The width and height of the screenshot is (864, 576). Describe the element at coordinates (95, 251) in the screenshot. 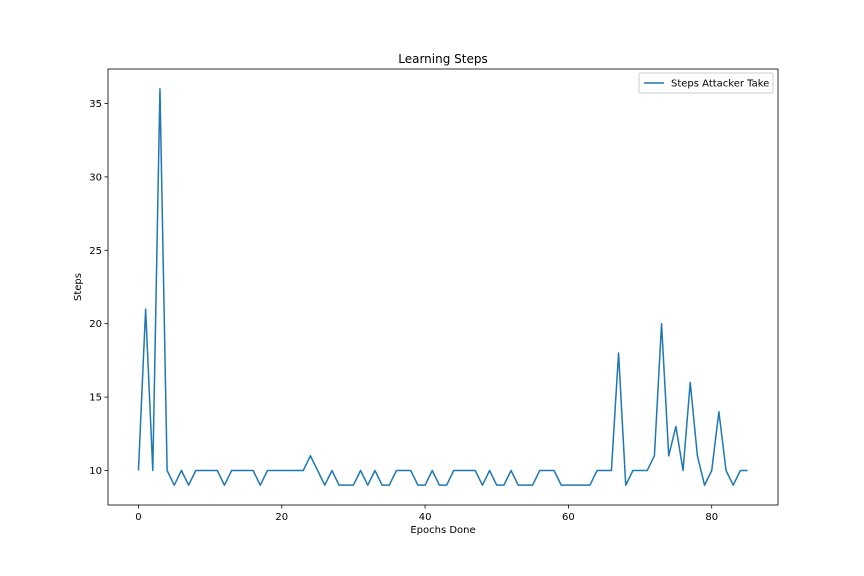

I see `y-tick-label: 25` at that location.